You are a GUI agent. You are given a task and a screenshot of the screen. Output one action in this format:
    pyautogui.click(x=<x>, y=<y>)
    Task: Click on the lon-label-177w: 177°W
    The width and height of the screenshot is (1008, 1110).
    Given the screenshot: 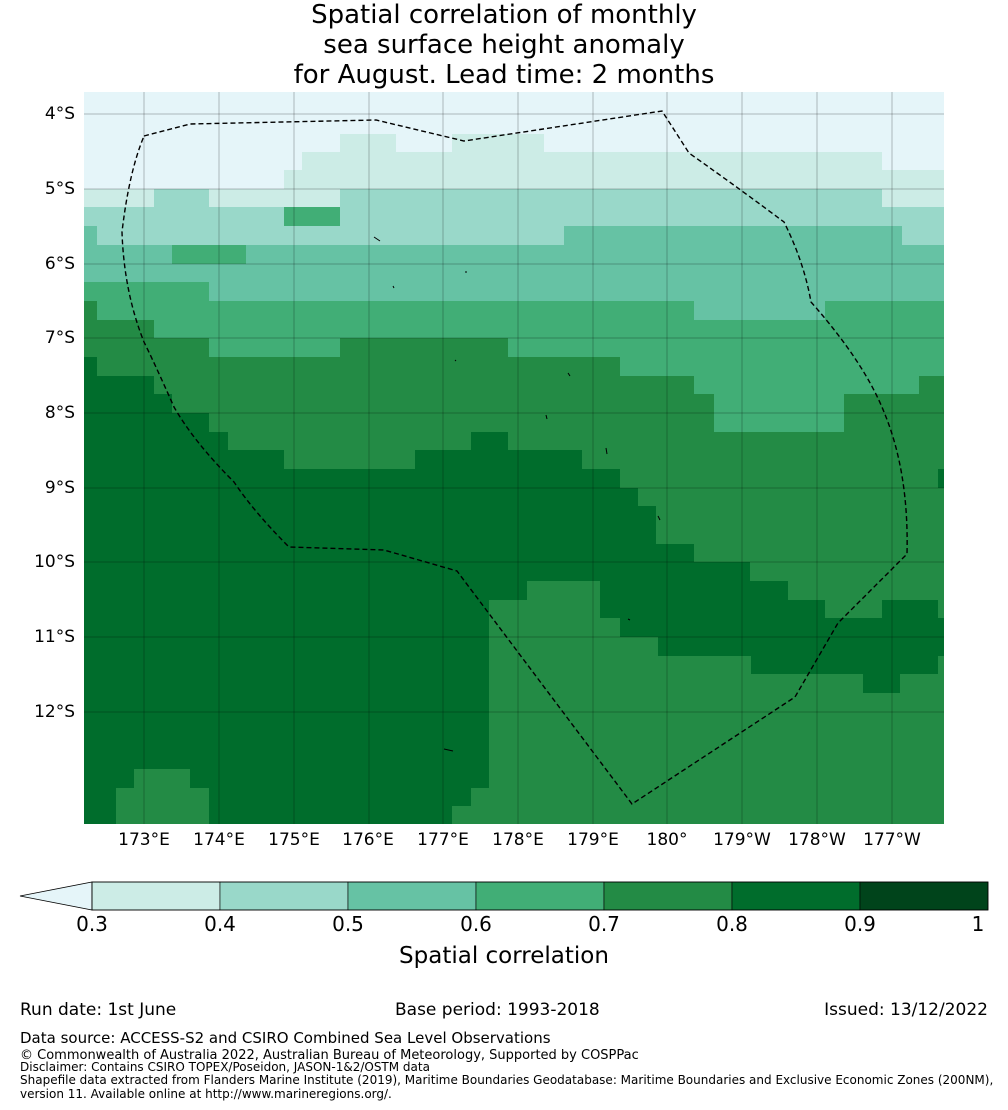 What is the action you would take?
    pyautogui.click(x=892, y=840)
    